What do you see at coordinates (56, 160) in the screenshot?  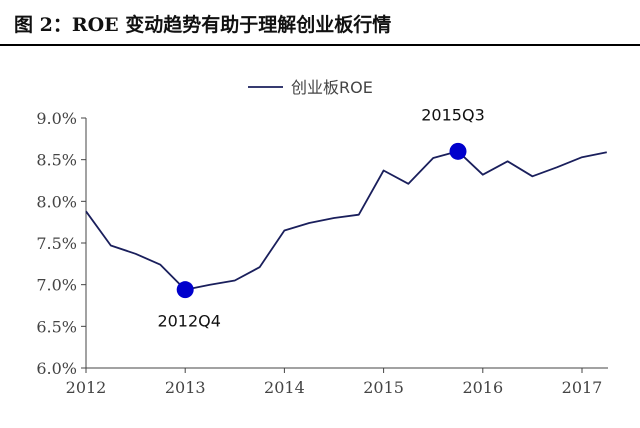 I see `y-tick-label: 8.5%` at bounding box center [56, 160].